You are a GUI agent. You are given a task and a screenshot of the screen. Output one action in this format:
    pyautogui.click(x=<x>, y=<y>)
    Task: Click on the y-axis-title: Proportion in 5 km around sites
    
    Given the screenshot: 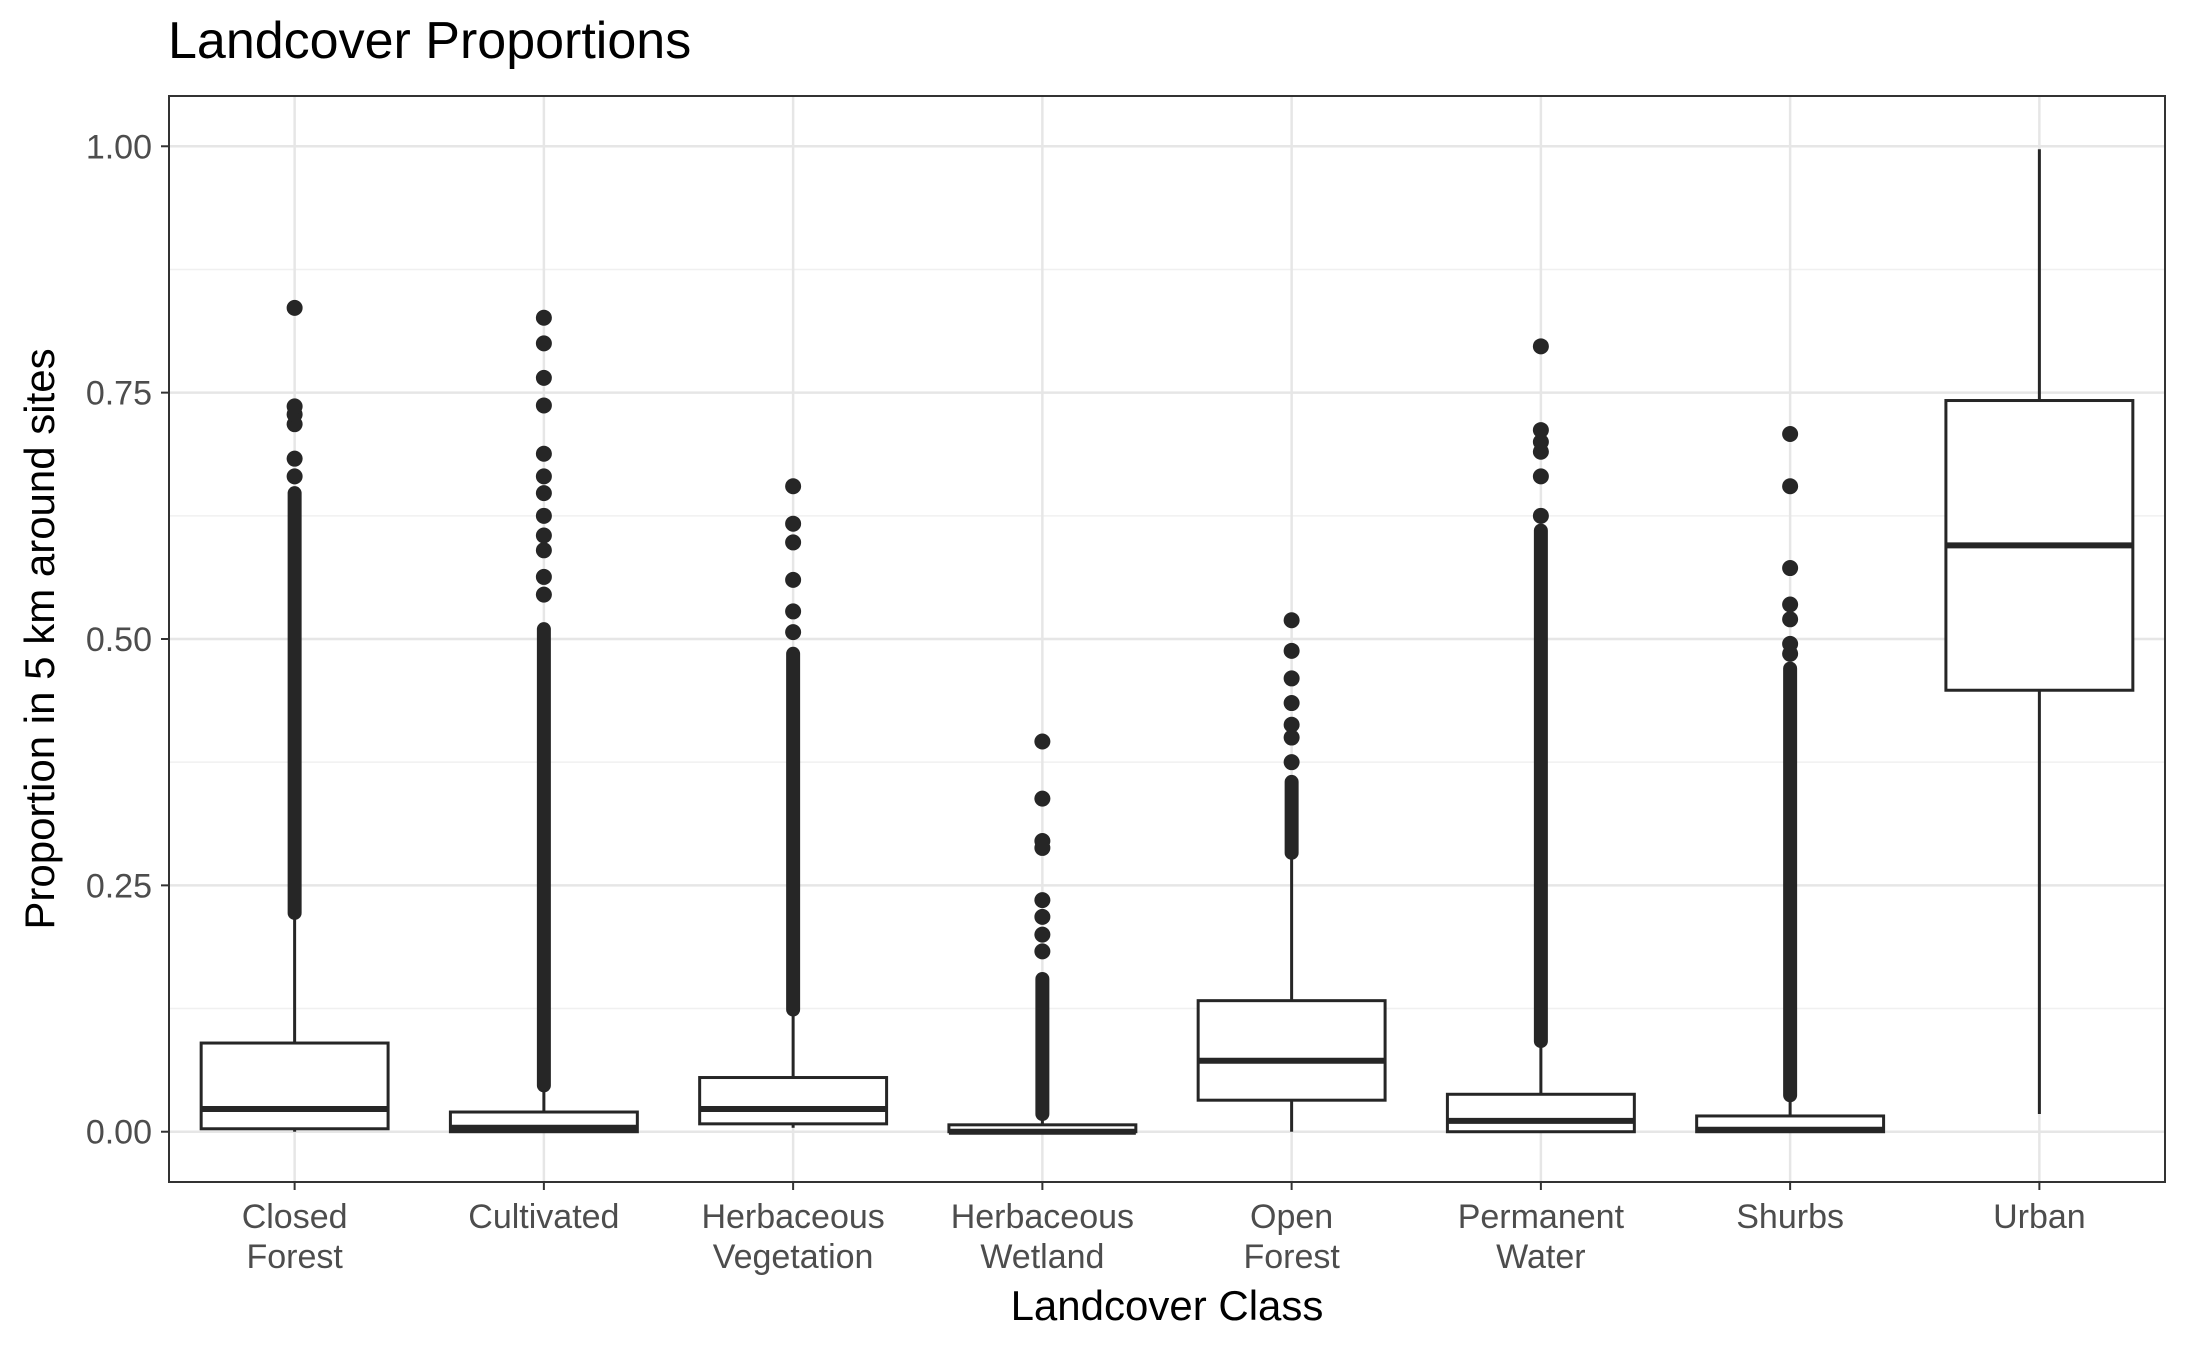 What is the action you would take?
    pyautogui.click(x=39, y=638)
    